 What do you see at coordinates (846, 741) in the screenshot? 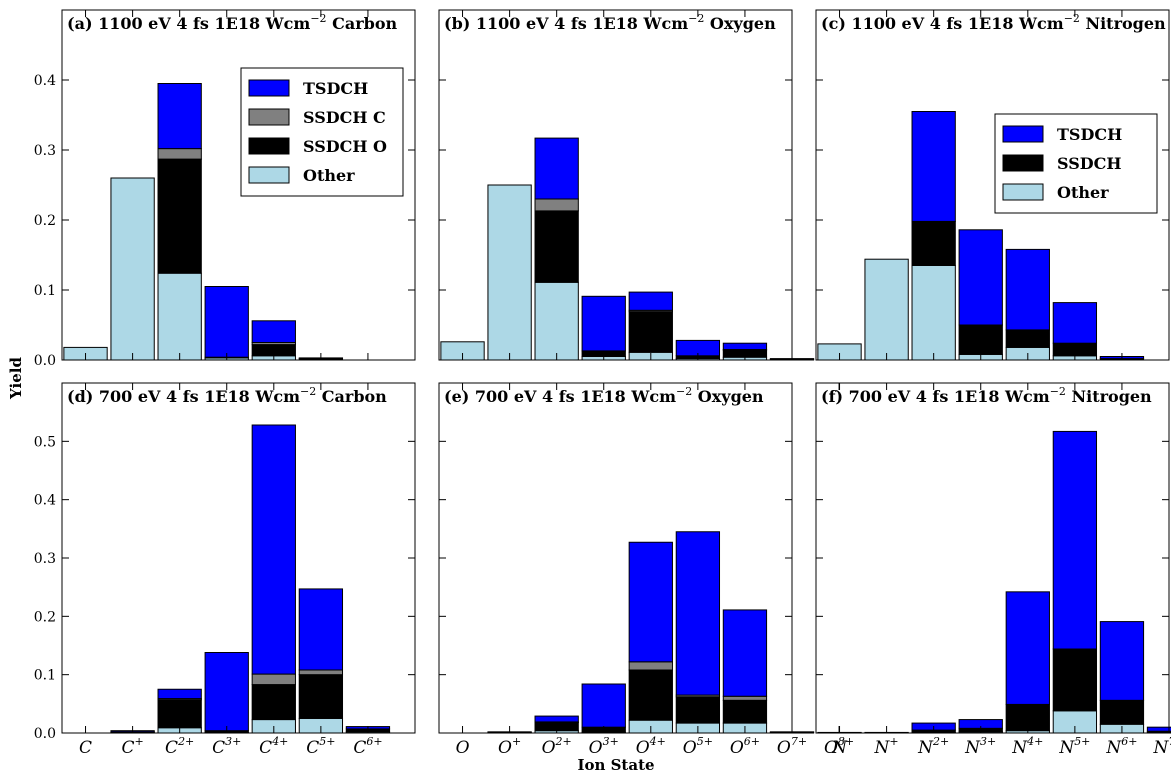
I see `x-tick-label-sup: 8+` at bounding box center [846, 741].